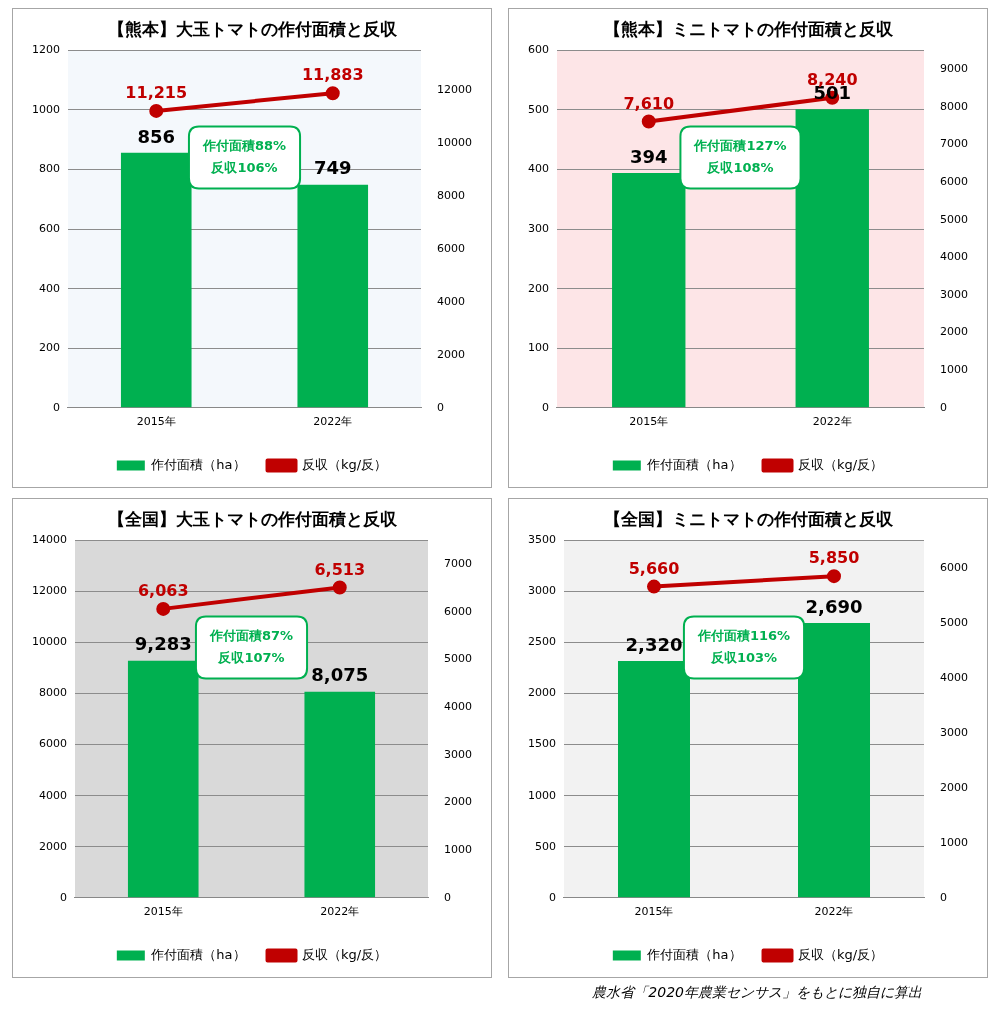 This screenshot has height=1028, width=1002. What do you see at coordinates (332, 168) in the screenshot?
I see `data-label: 749` at bounding box center [332, 168].